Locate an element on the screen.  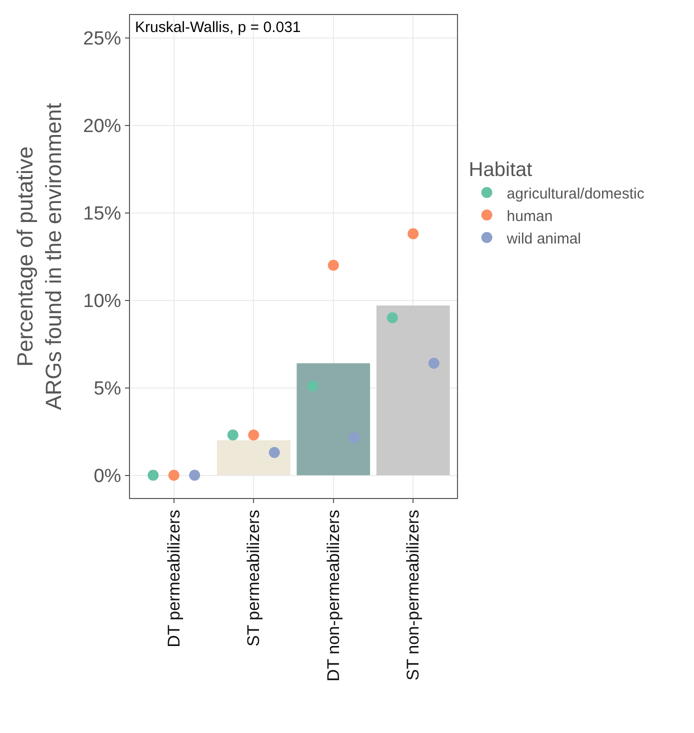
annotation: Kruskal-Wallis, p = 0.031 is located at coordinates (218, 27).